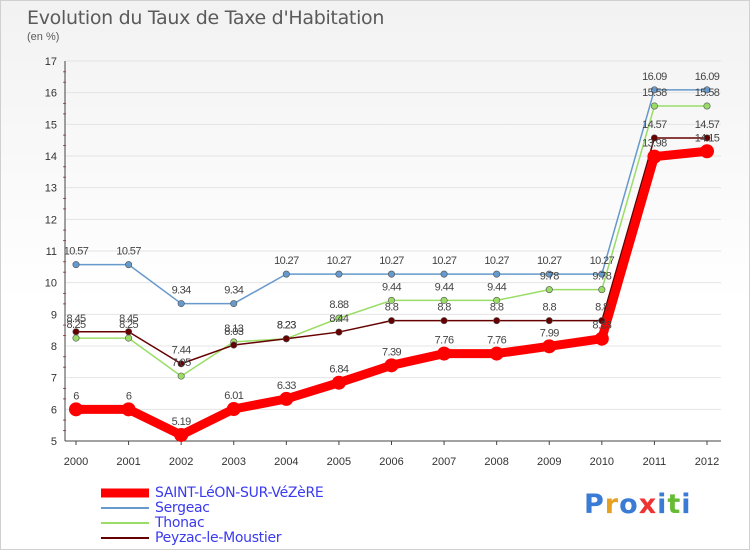  I want to click on x-tick-label: 2005, so click(339, 462).